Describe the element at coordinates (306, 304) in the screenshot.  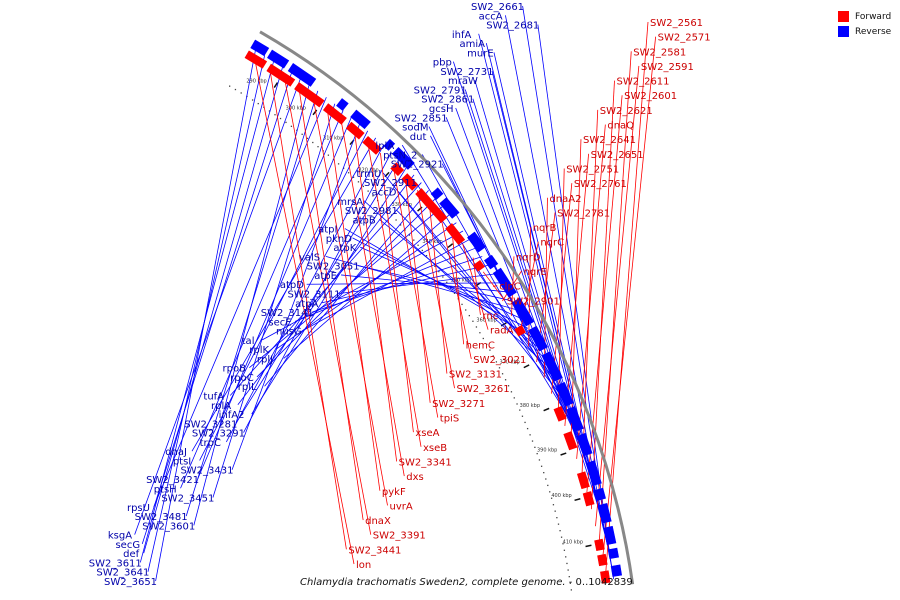
I see `reverse-gene-label: atpA` at that location.